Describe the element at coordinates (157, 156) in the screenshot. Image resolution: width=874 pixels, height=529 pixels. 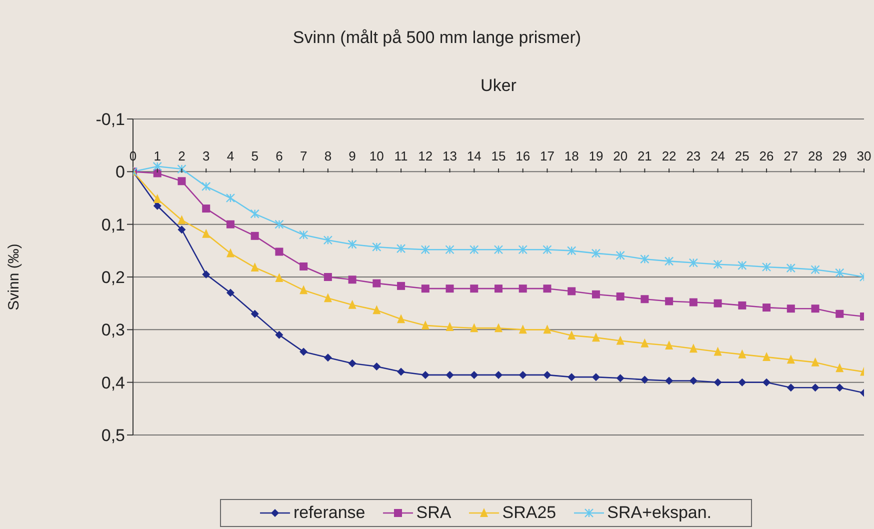
I see `x-tick-label: 1` at that location.